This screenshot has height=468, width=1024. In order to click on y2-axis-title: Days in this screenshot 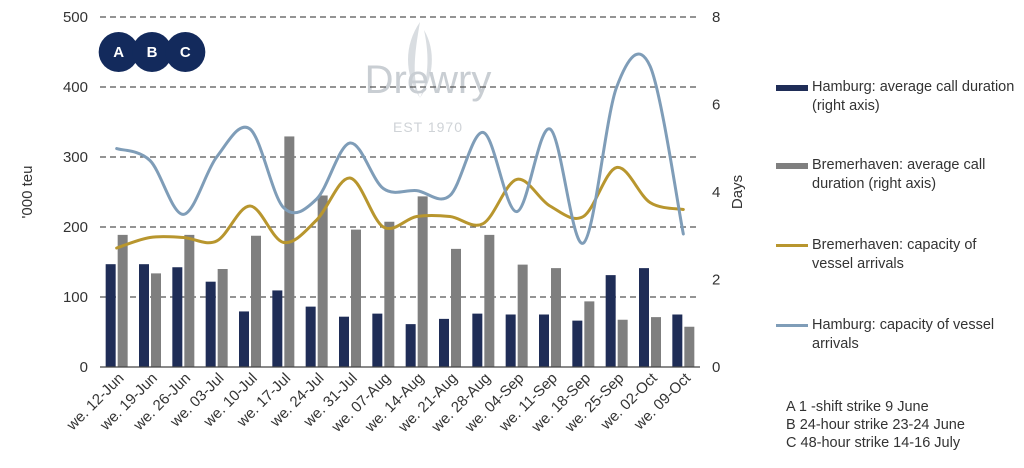, I will do `click(737, 192)`.